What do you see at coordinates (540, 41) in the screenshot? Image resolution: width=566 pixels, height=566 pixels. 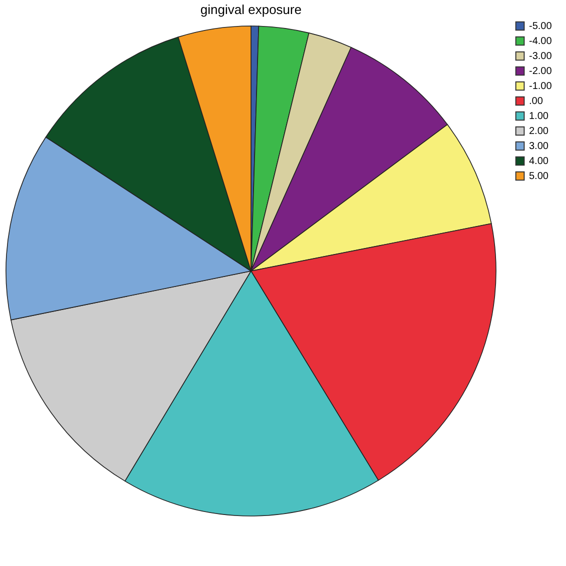 I see `legend-label: -4.00` at bounding box center [540, 41].